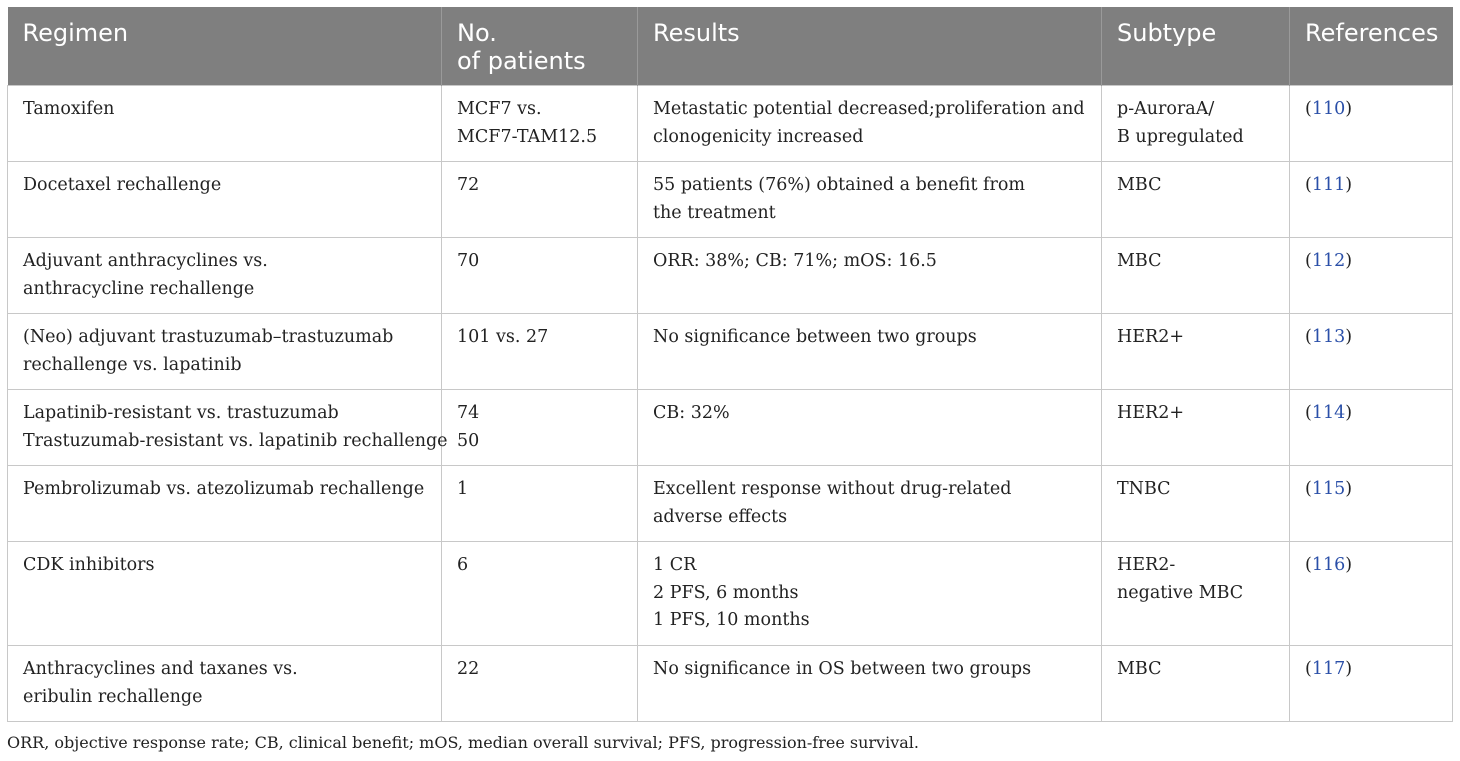 Image resolution: width=1460 pixels, height=761 pixels. I want to click on reference-cell: (110), so click(1371, 123).